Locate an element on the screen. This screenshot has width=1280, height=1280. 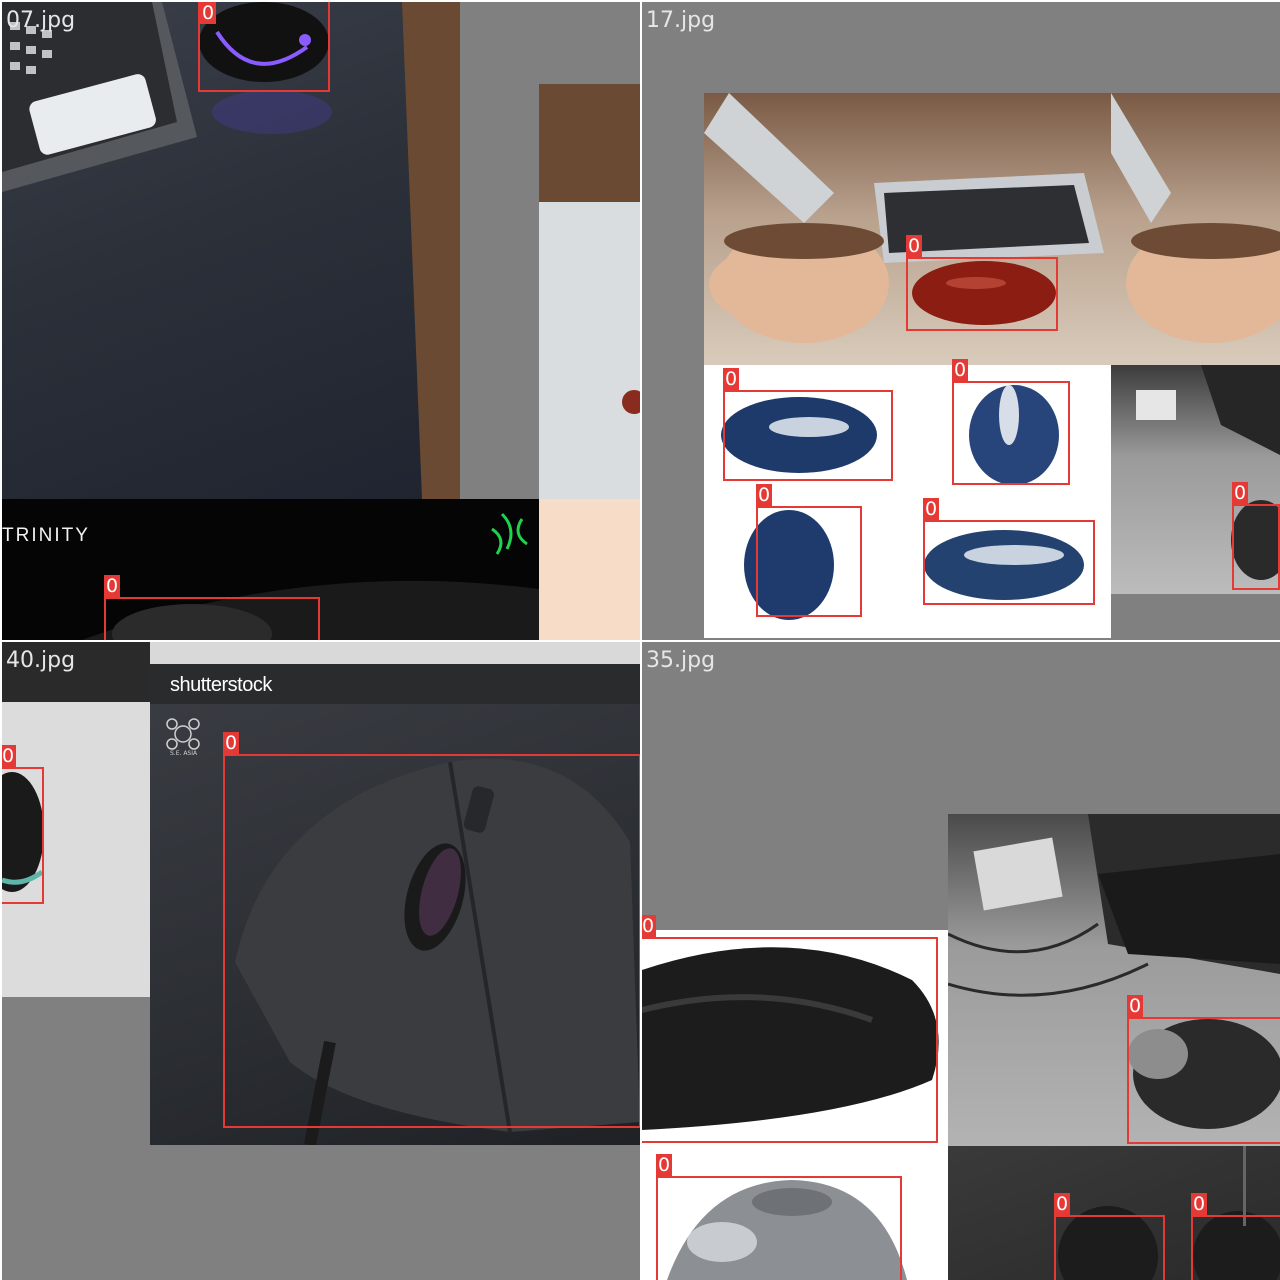
scene-drawing is located at coordinates (231, 250).